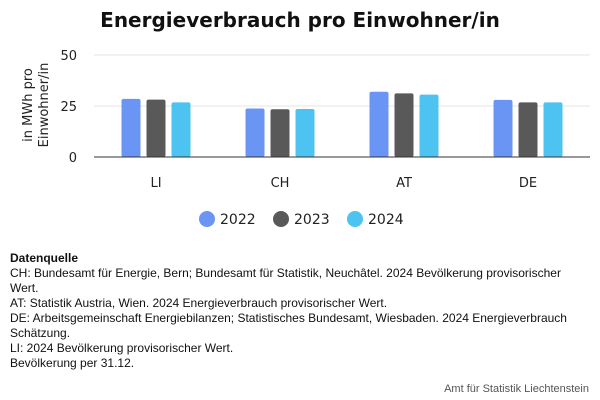 This screenshot has width=600, height=400. I want to click on legend-label-2023: 2023, so click(312, 220).